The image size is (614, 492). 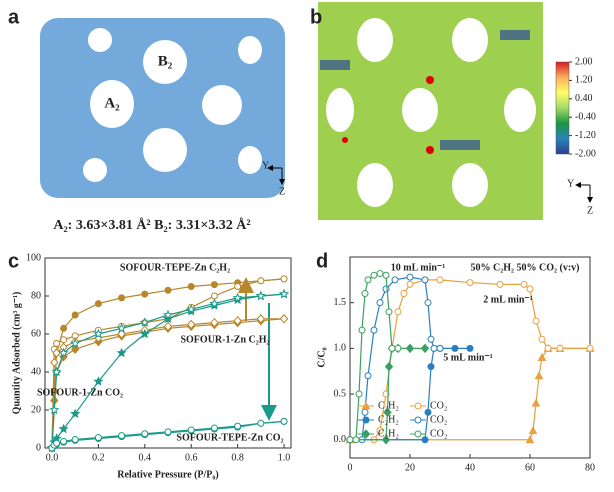 I want to click on annotation: SOFOUR-1-Zn C₂H₂, so click(x=224, y=339).